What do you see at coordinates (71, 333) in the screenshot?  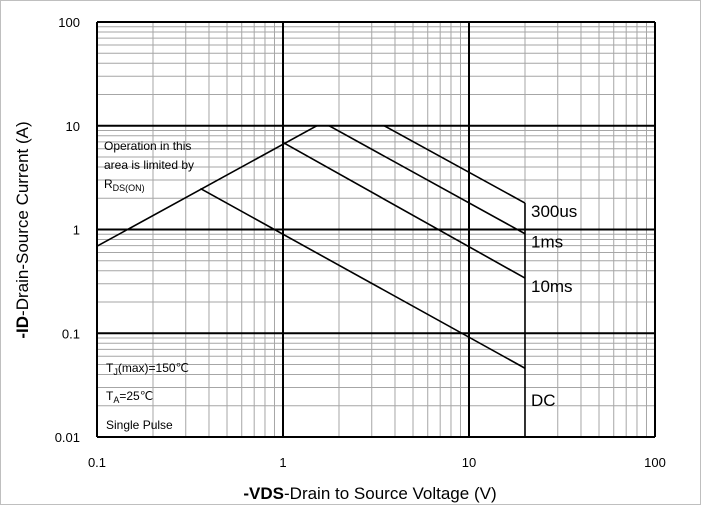 I see `y-tick-label: 0.1` at bounding box center [71, 333].